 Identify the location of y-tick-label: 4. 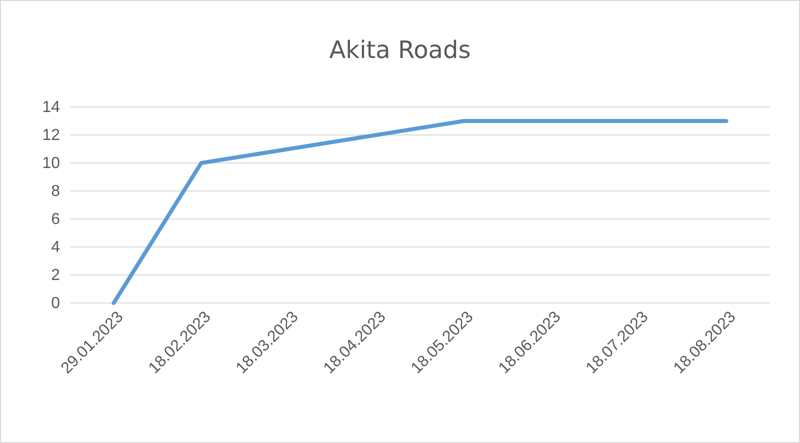
(55, 247).